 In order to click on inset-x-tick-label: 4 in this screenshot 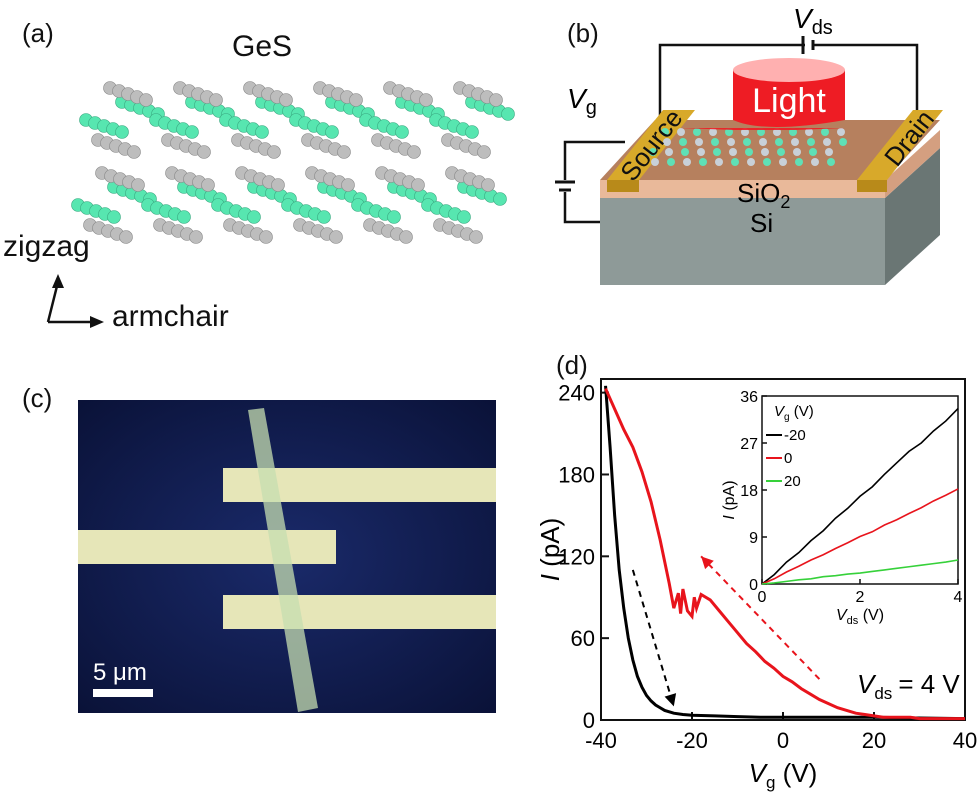, I will do `click(958, 597)`.